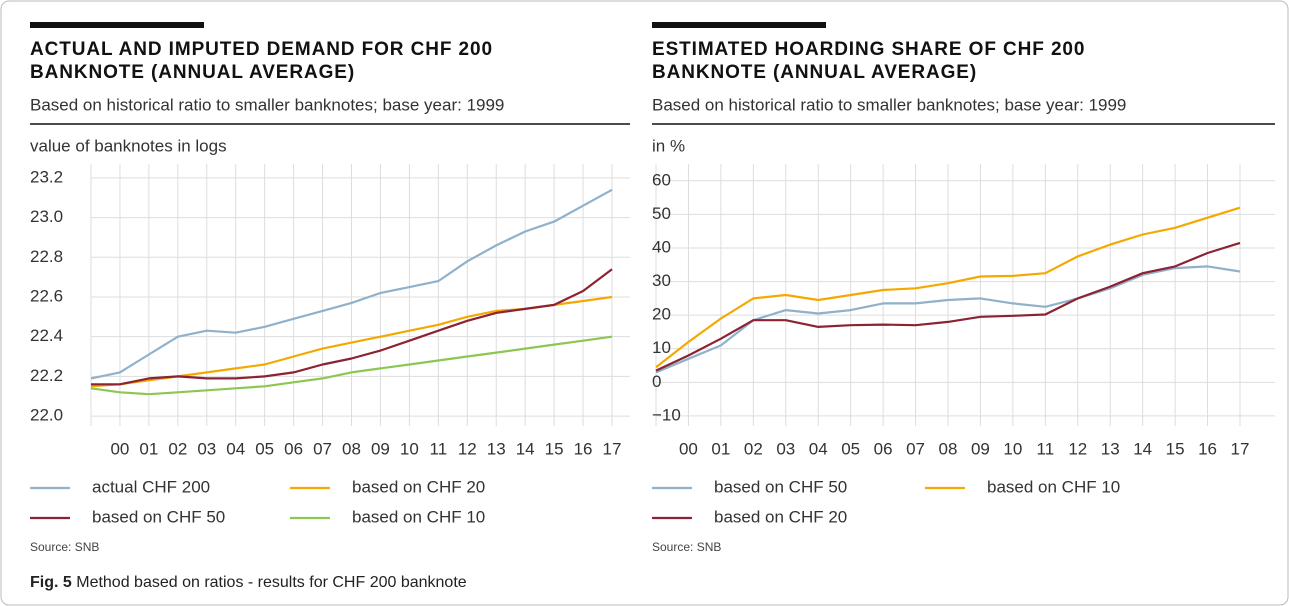  Describe the element at coordinates (661, 347) in the screenshot. I see `y-tick-label: 10` at that location.